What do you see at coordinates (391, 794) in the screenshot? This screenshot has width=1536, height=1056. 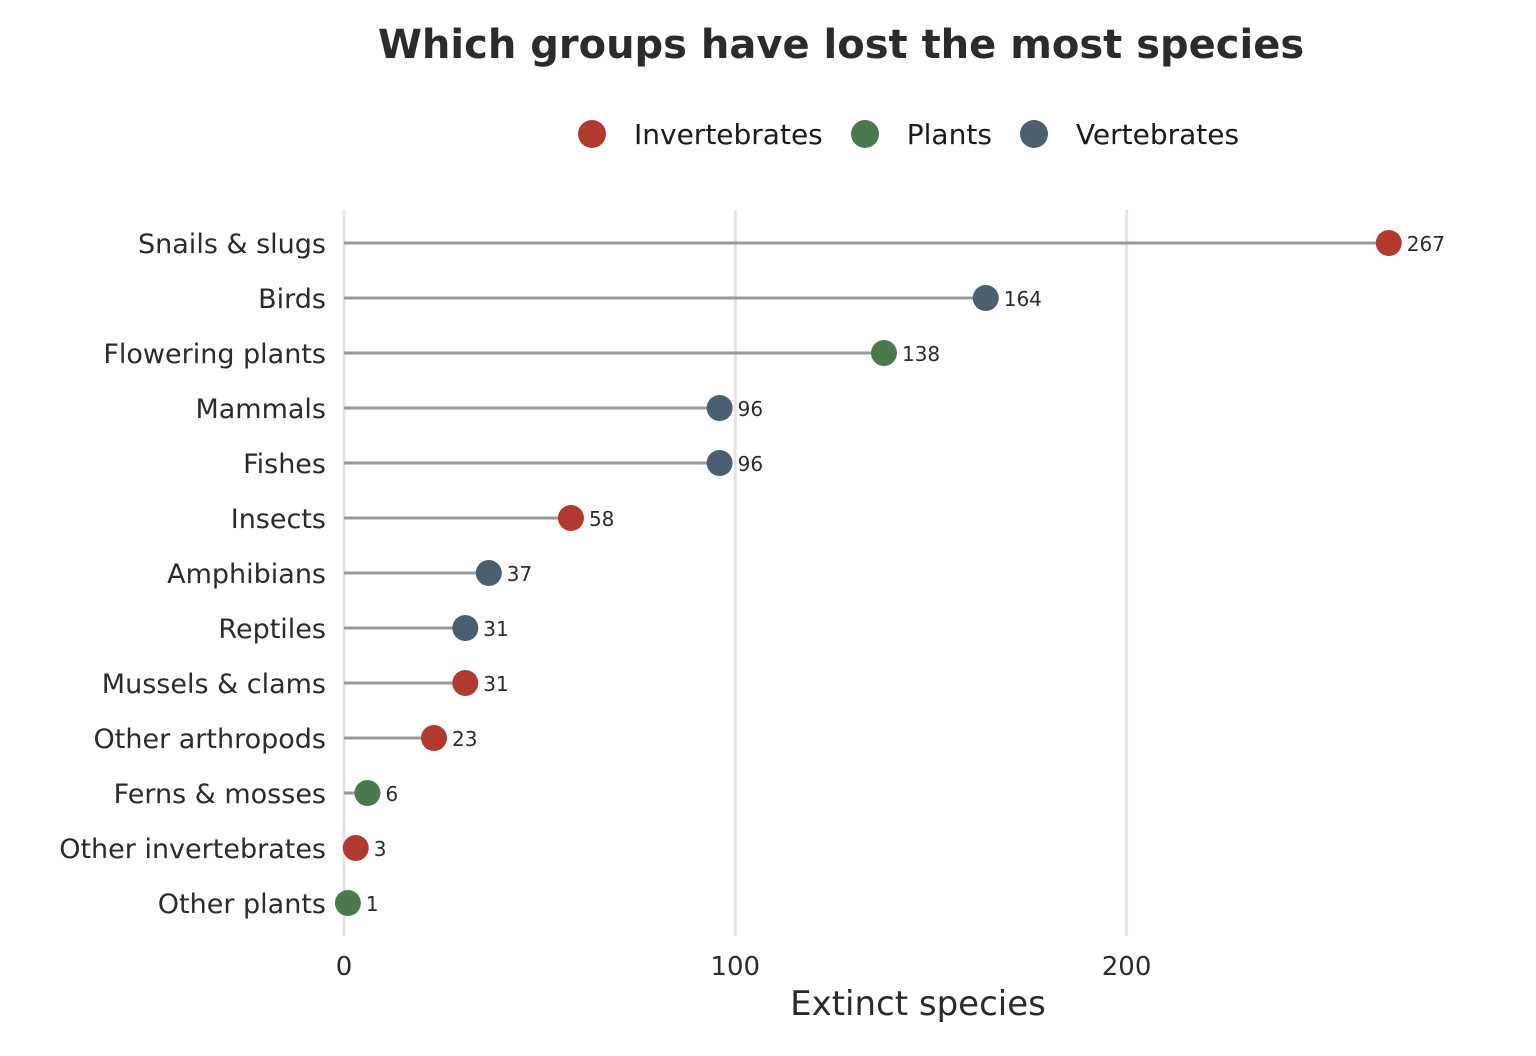 I see `value-label-ferns-mosses: 6` at bounding box center [391, 794].